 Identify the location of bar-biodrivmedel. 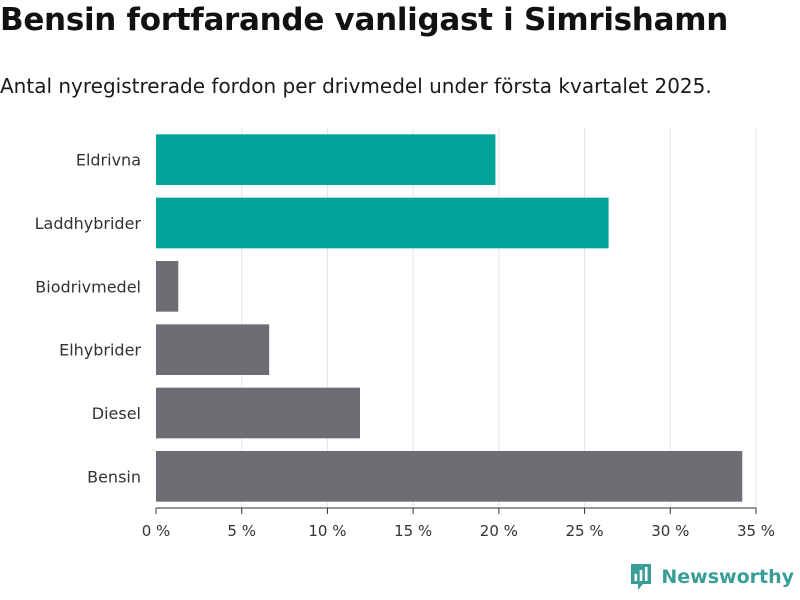
(167, 286).